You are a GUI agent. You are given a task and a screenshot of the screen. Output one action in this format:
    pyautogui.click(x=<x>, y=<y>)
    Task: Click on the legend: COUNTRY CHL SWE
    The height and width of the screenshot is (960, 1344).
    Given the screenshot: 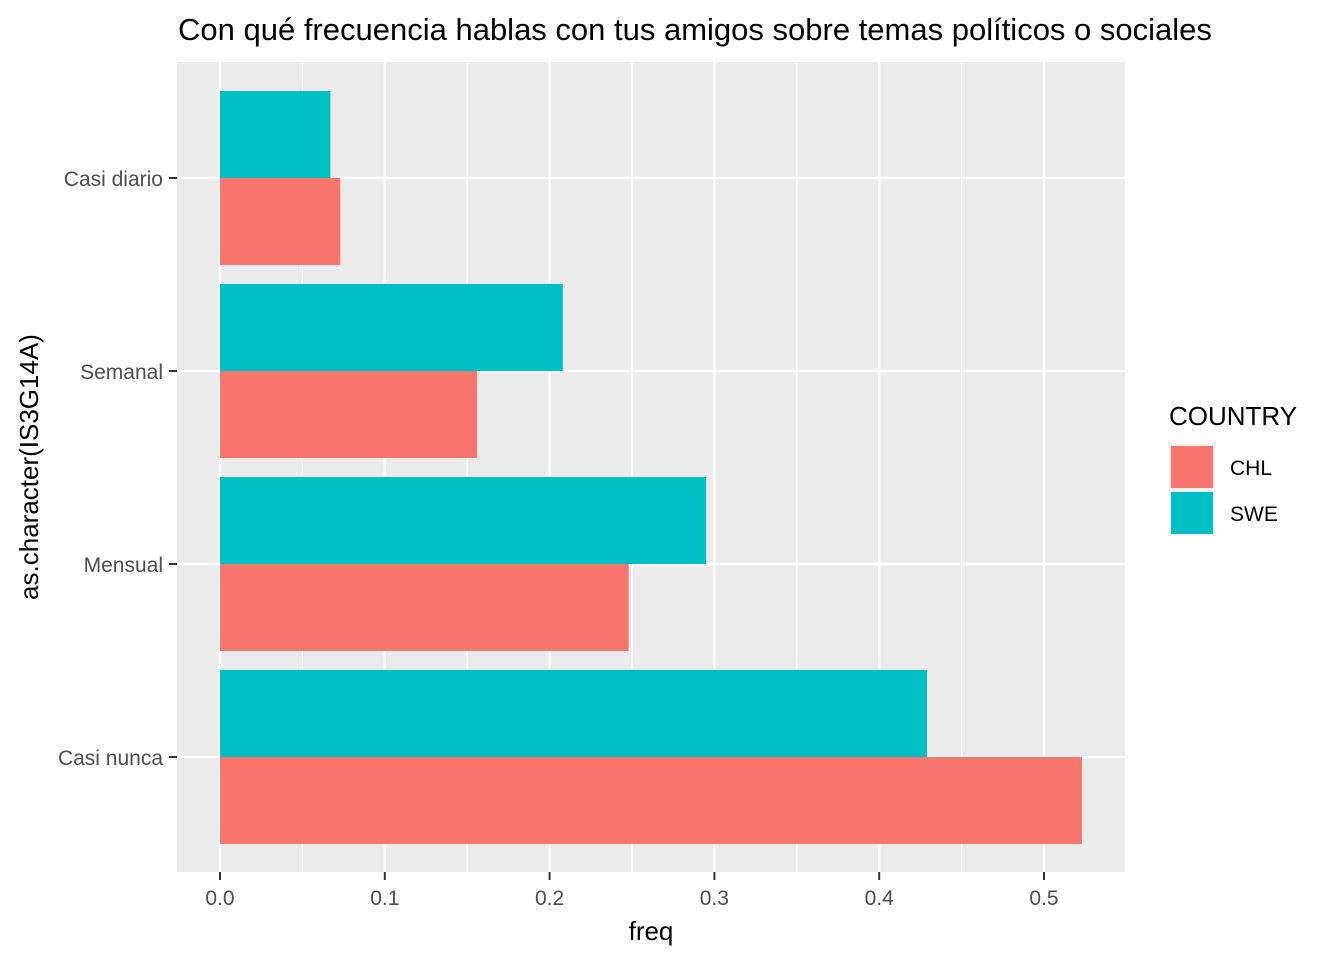 What is the action you would take?
    pyautogui.click(x=1233, y=468)
    